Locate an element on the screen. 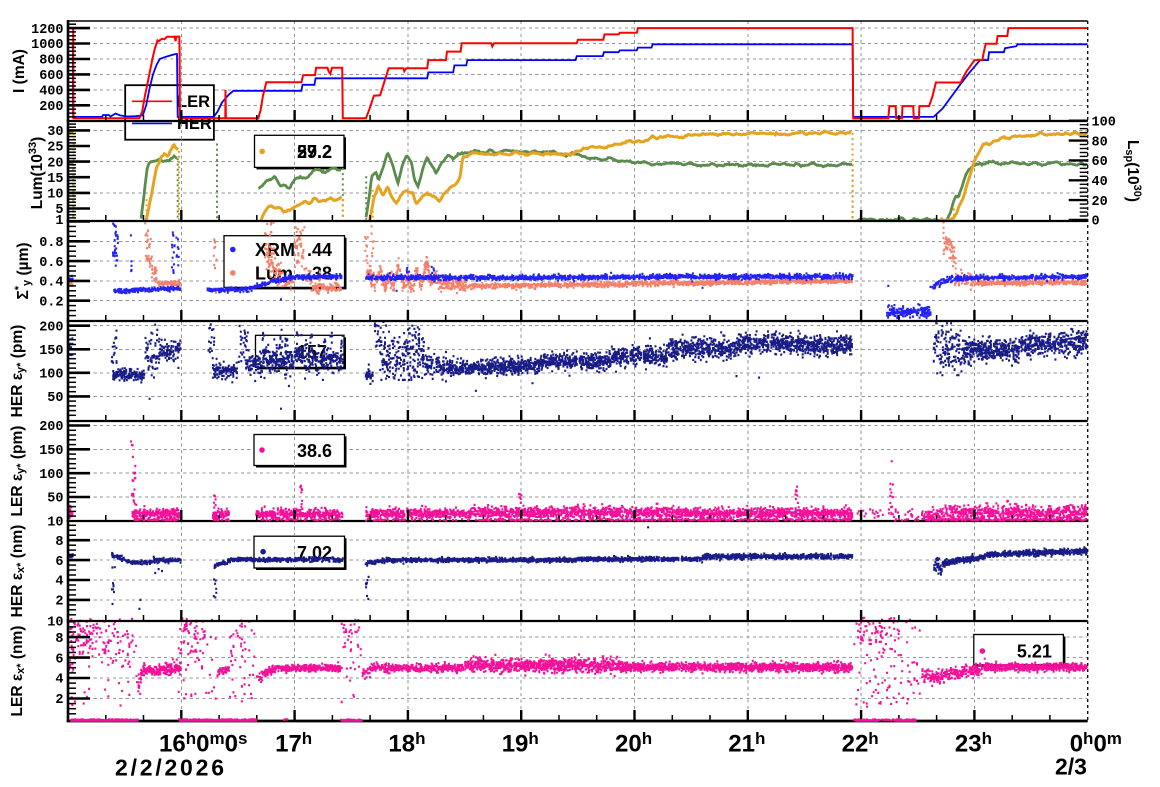  svg-text: Lum(1033) is located at coordinates (36, 173).